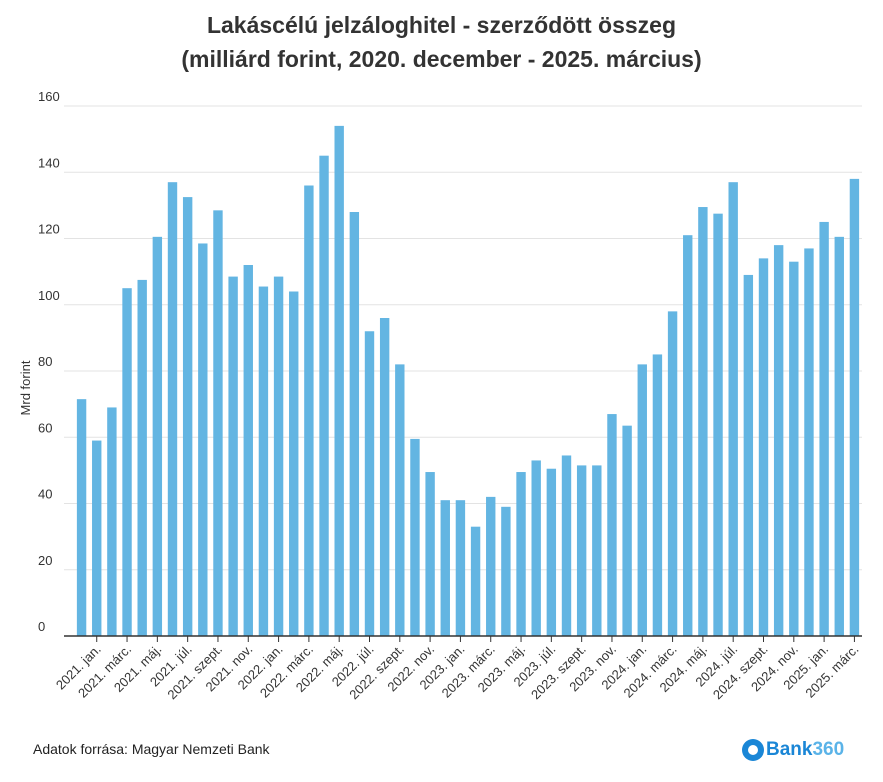 The height and width of the screenshot is (782, 883). I want to click on y-tick-label: 0, so click(41, 626).